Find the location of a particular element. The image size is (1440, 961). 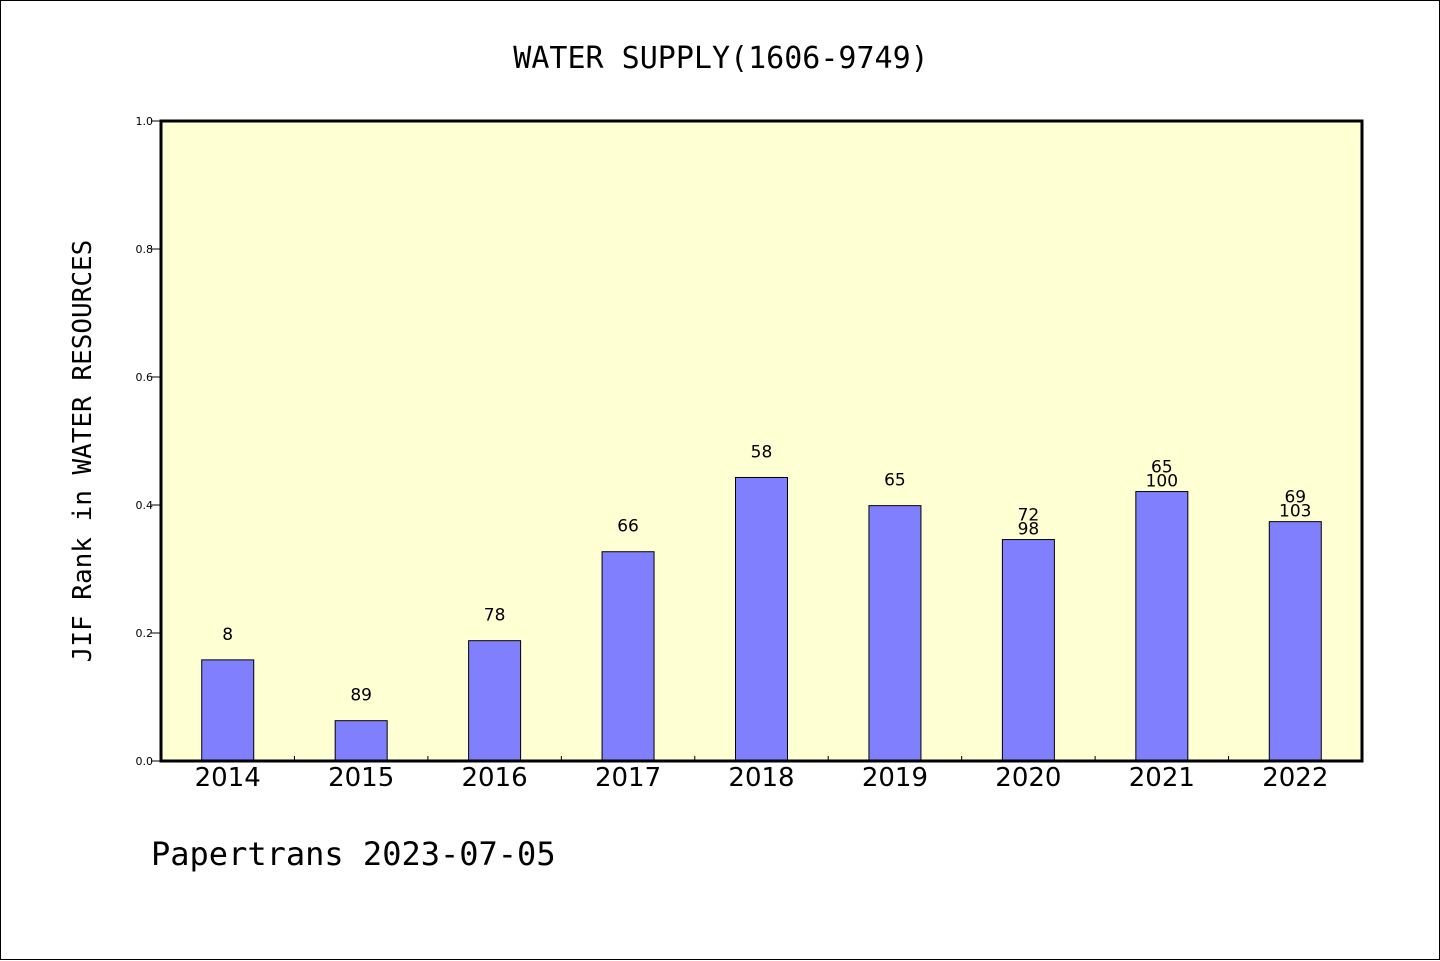

bar-total-label-2020: 98 is located at coordinates (1029, 530).